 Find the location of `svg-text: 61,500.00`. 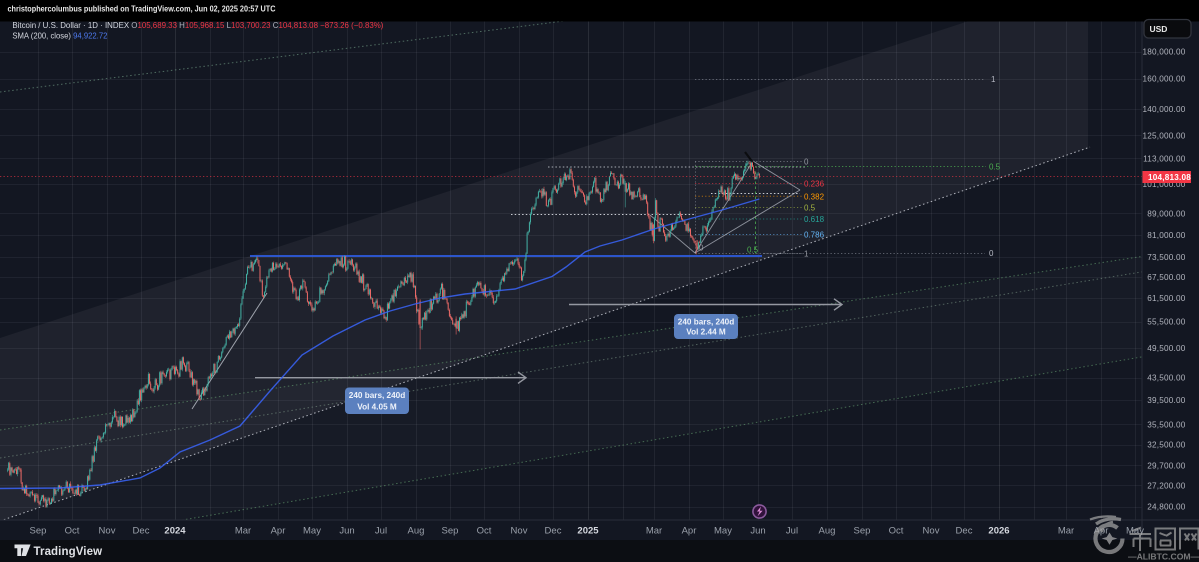

svg-text: 61,500.00 is located at coordinates (1166, 298).